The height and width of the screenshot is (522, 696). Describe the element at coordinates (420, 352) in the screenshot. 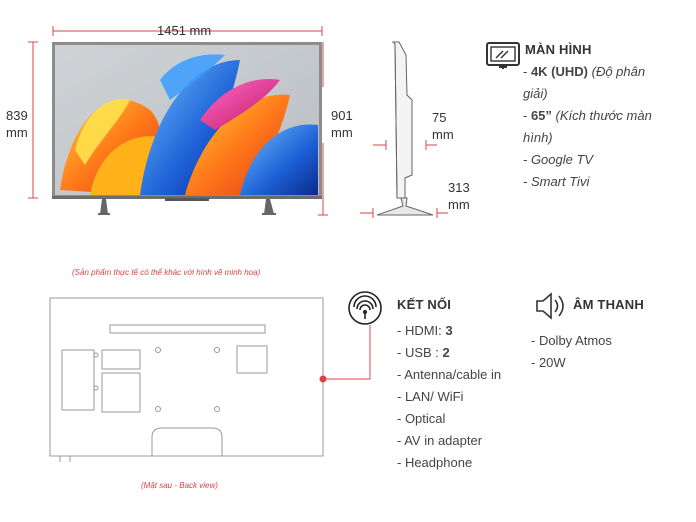

I see `usb-label: - USB :` at that location.